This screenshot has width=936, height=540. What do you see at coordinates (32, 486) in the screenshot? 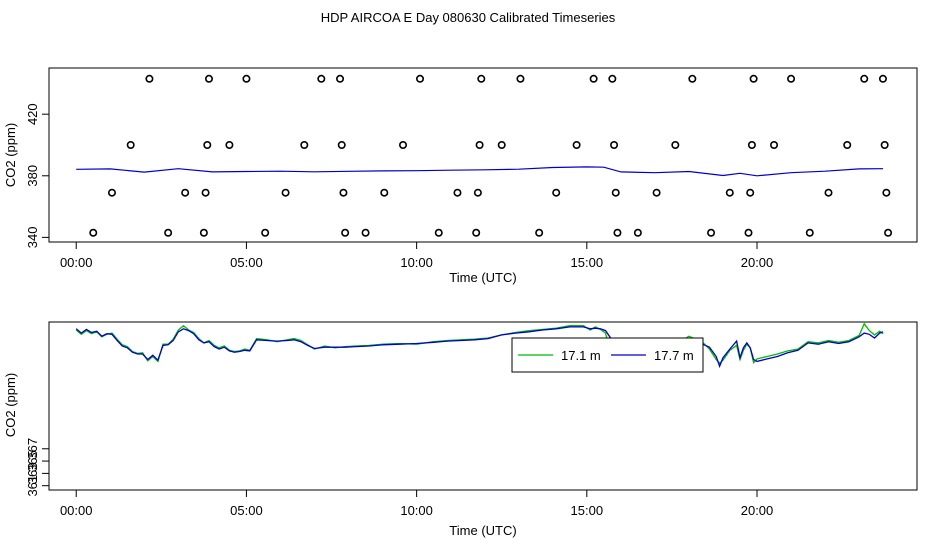
I see `bottom-y-tick-label: 361` at bounding box center [32, 486].